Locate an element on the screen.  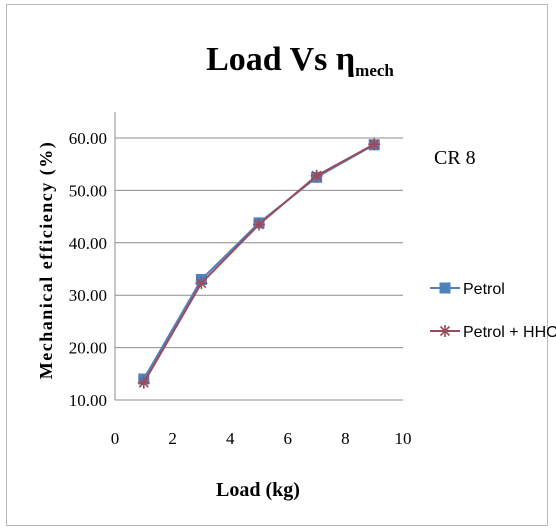
x-tick-label: 8 is located at coordinates (345, 438).